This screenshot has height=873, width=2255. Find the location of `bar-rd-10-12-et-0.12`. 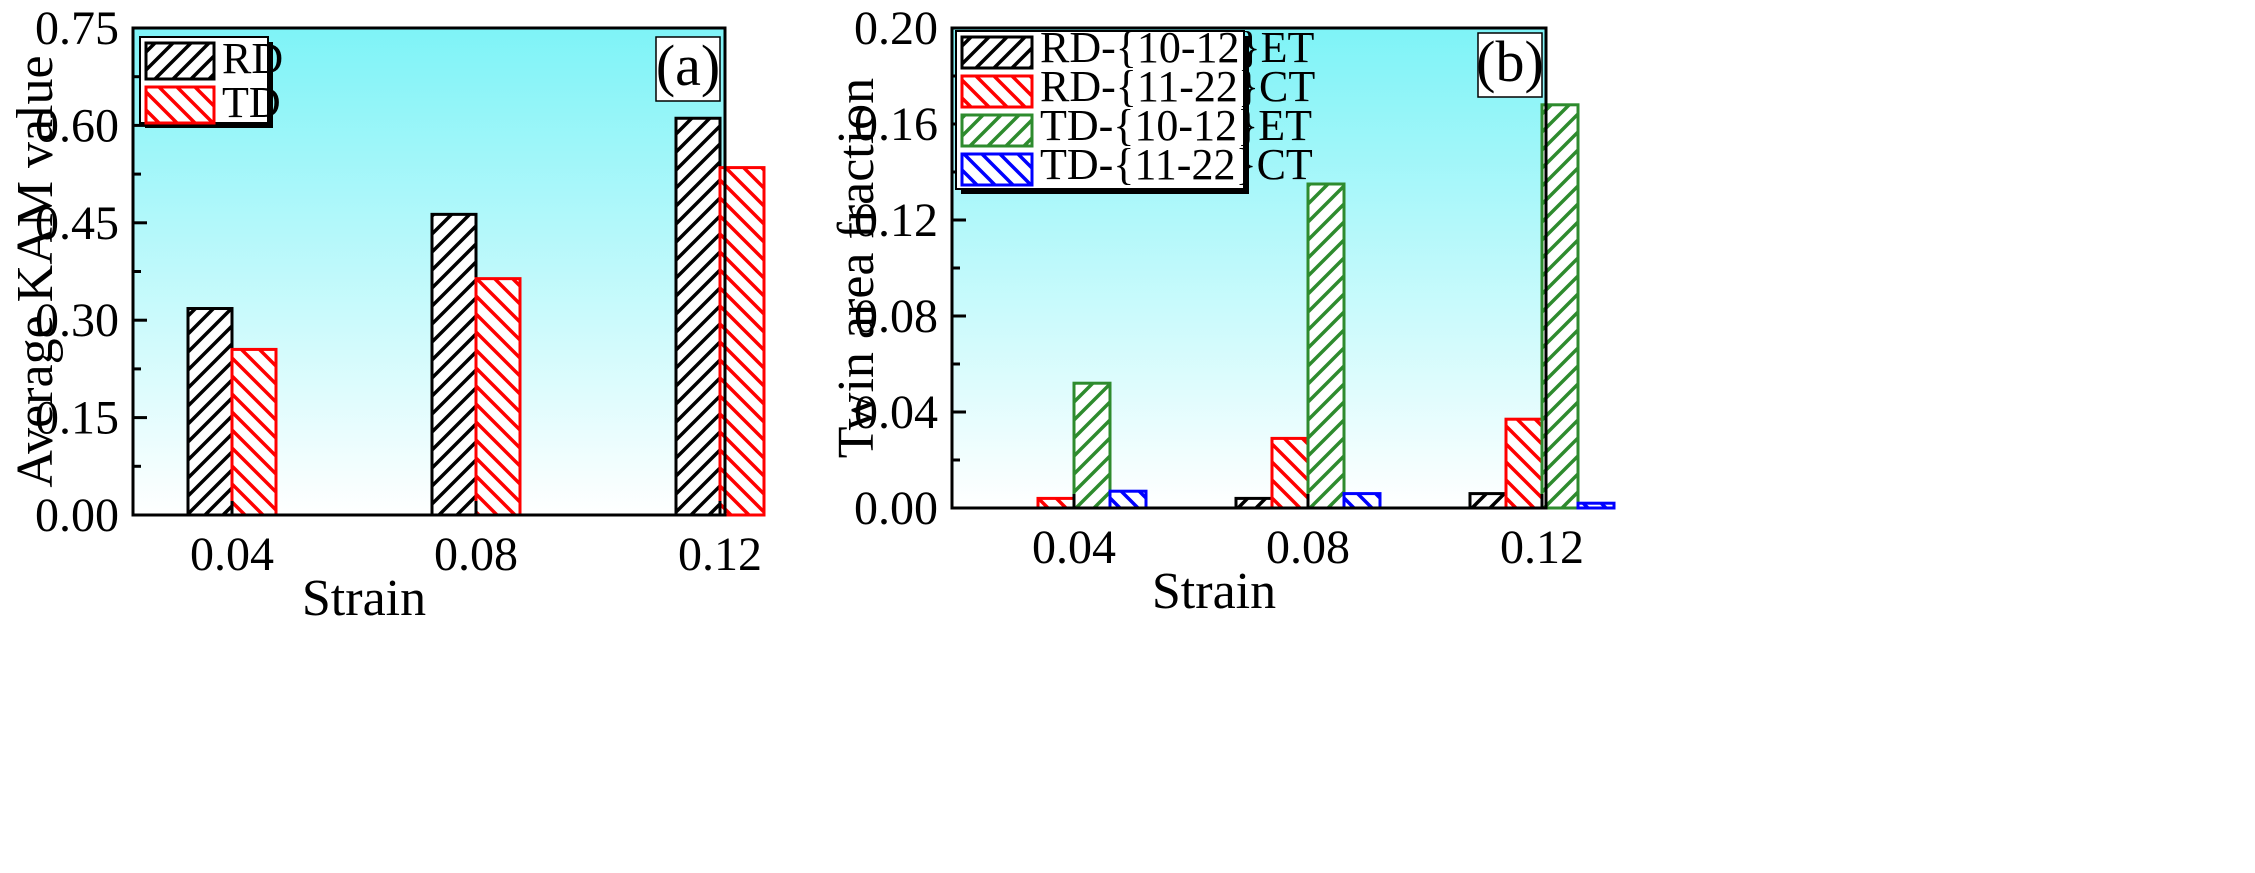

bar-rd-10-12-et-0.12 is located at coordinates (1488, 501).